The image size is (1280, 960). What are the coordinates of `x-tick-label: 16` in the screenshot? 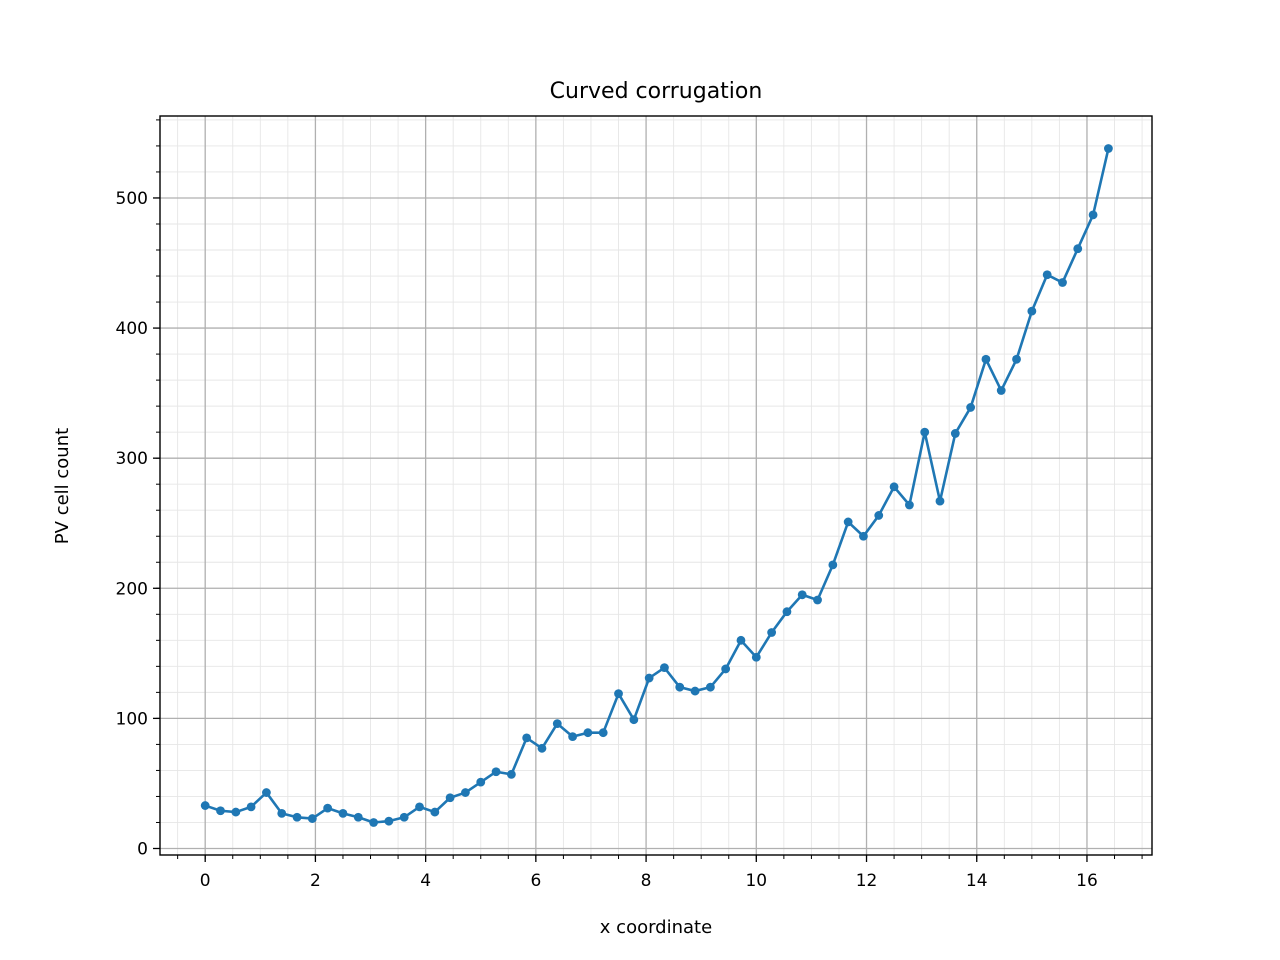 It's located at (1087, 881).